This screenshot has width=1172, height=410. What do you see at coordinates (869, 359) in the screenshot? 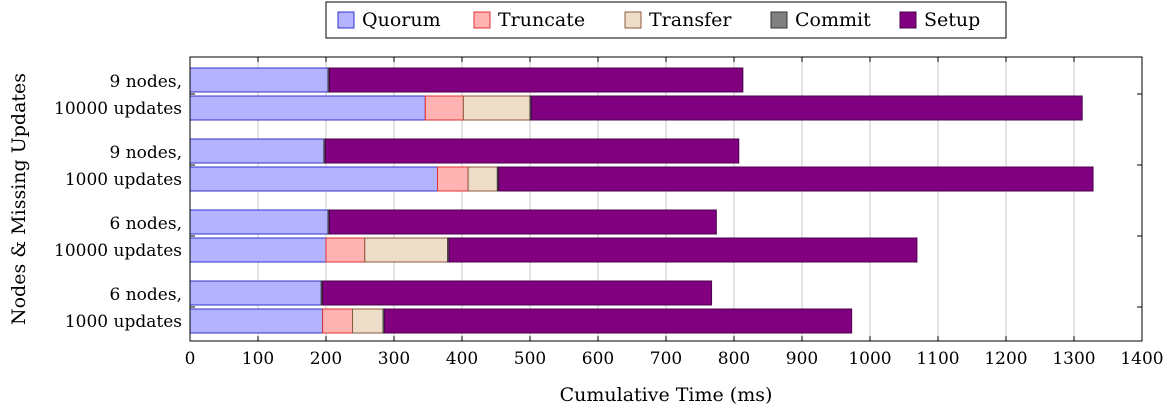
I see `x-tick-label: 1000` at bounding box center [869, 359].